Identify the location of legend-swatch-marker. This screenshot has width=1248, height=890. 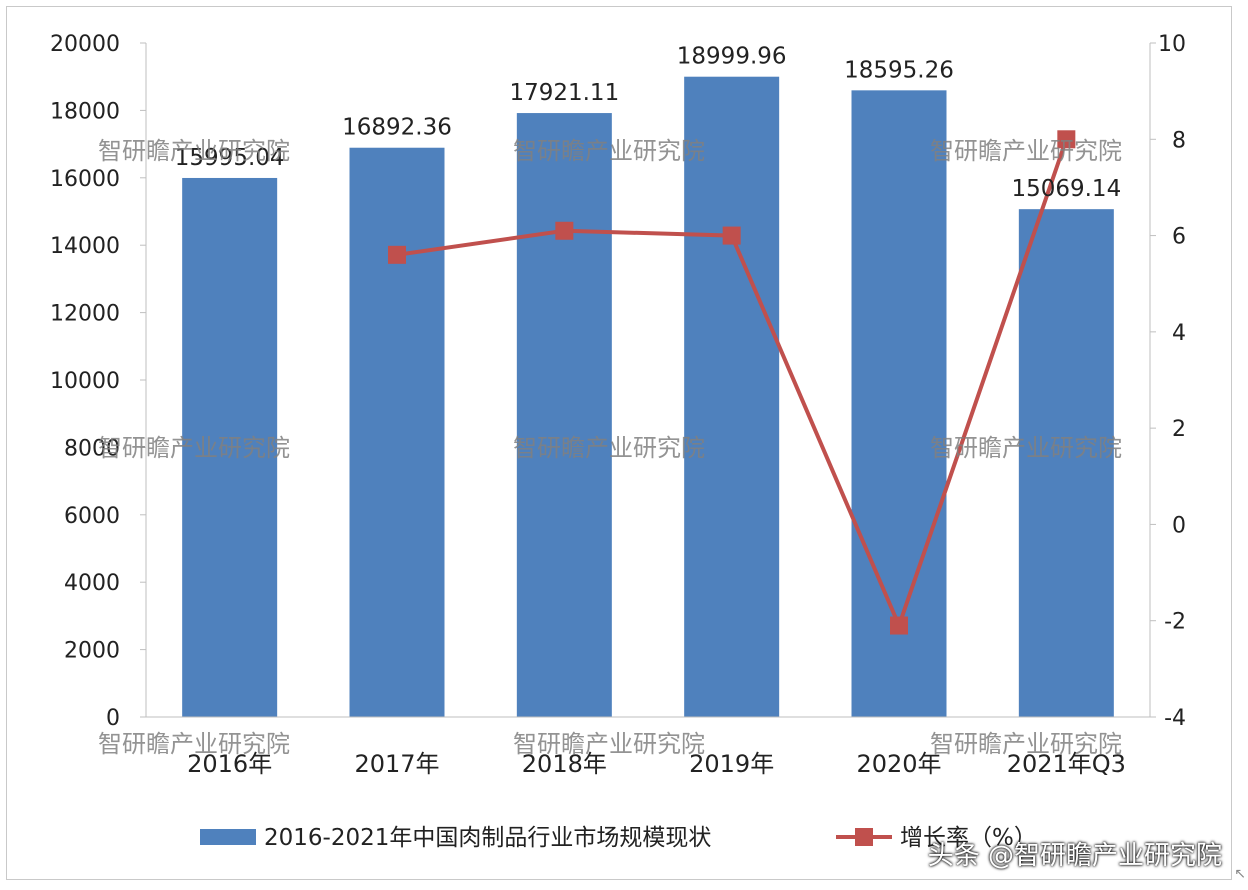
(864, 837).